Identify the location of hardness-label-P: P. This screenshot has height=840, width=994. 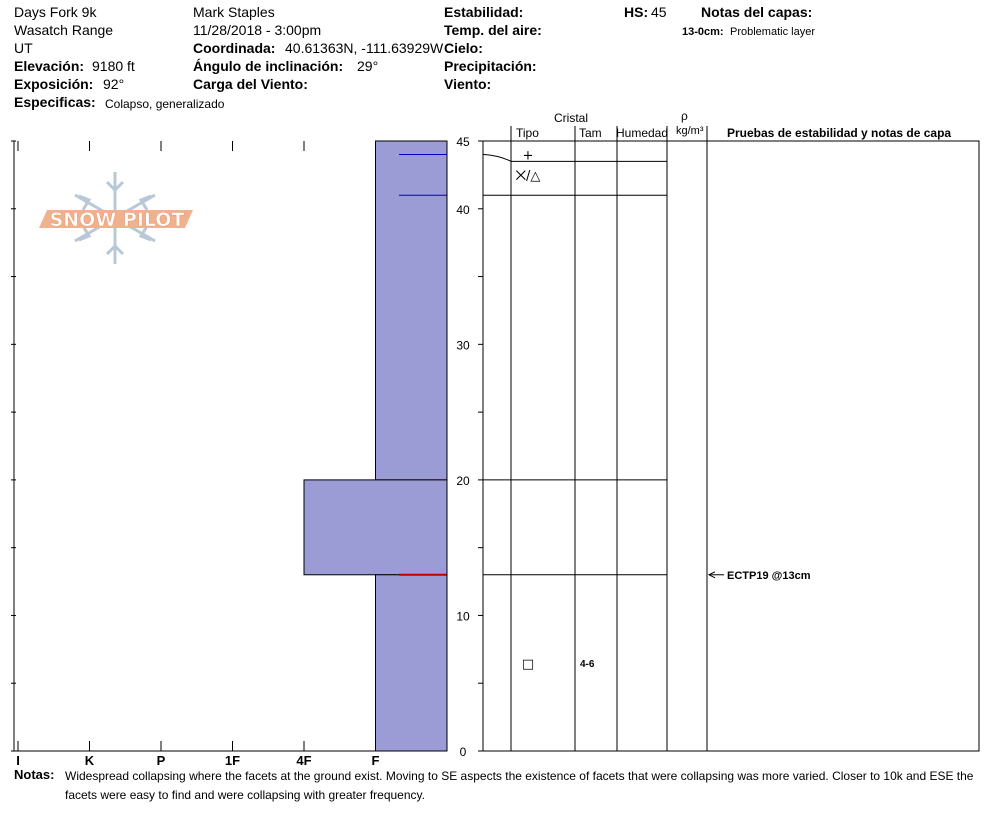
(161, 760).